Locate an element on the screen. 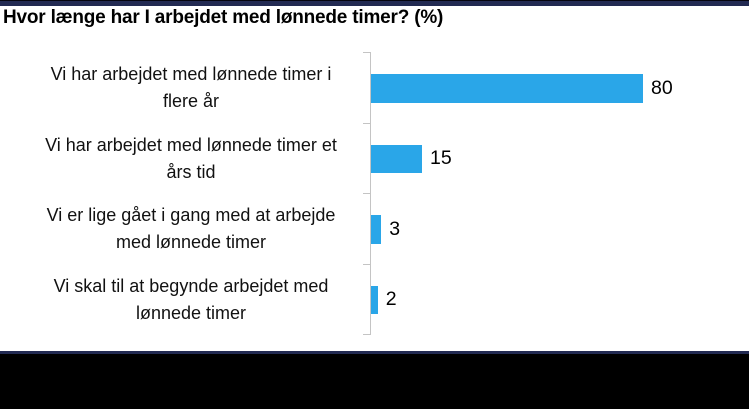 The width and height of the screenshot is (749, 409). value-label: 2 is located at coordinates (391, 299).